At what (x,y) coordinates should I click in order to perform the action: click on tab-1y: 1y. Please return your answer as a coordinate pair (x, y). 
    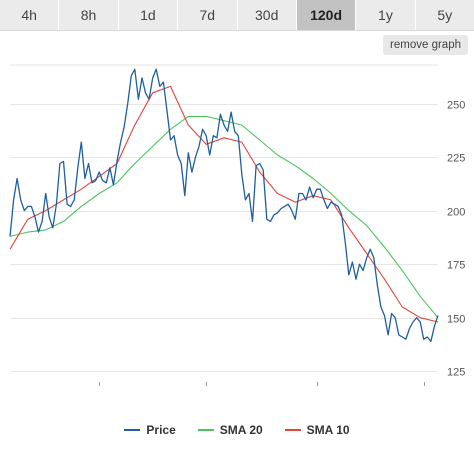
    Looking at the image, I should click on (386, 15).